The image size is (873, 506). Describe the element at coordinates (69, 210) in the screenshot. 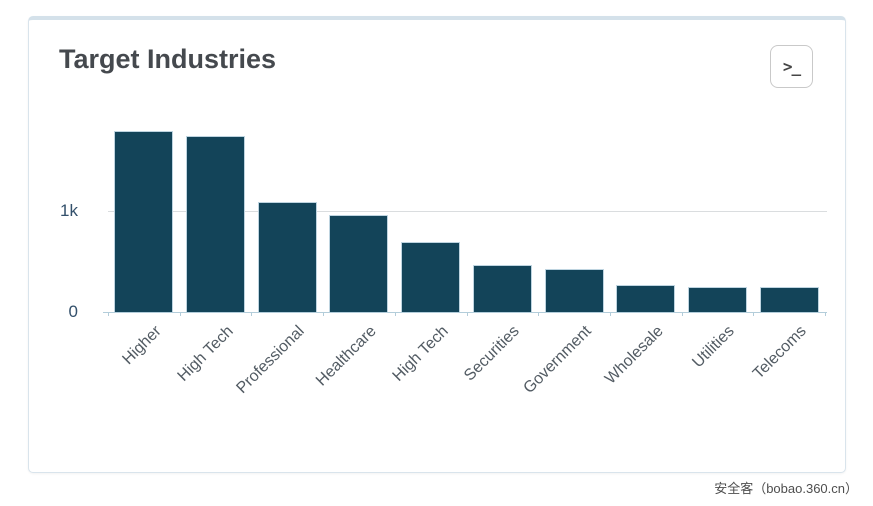

I see `y-axis-tick-label: 1k` at that location.